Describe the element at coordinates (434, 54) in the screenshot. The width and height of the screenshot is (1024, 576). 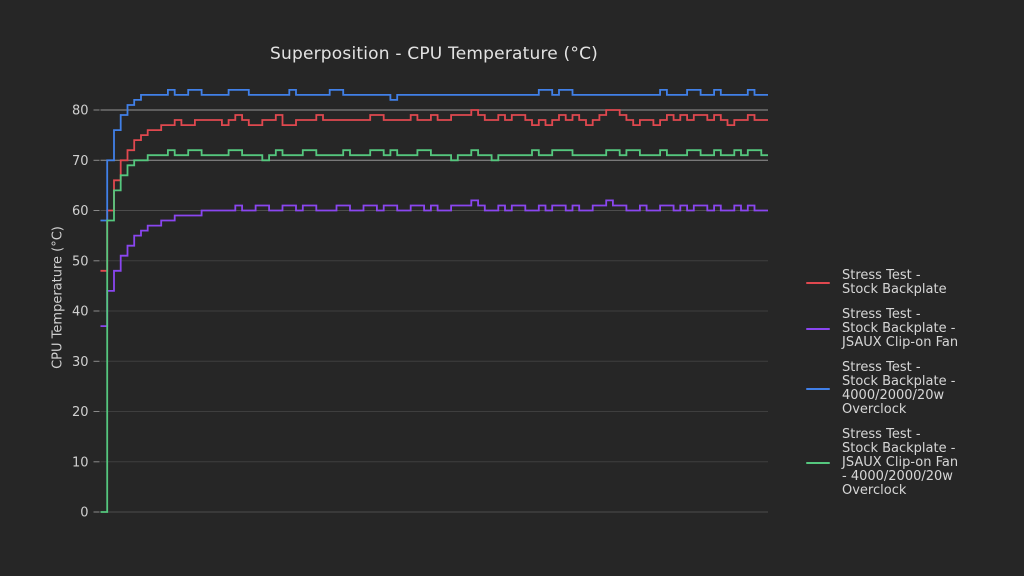
I see `chart-title: Superposition - CPU Temperature (°C)` at that location.